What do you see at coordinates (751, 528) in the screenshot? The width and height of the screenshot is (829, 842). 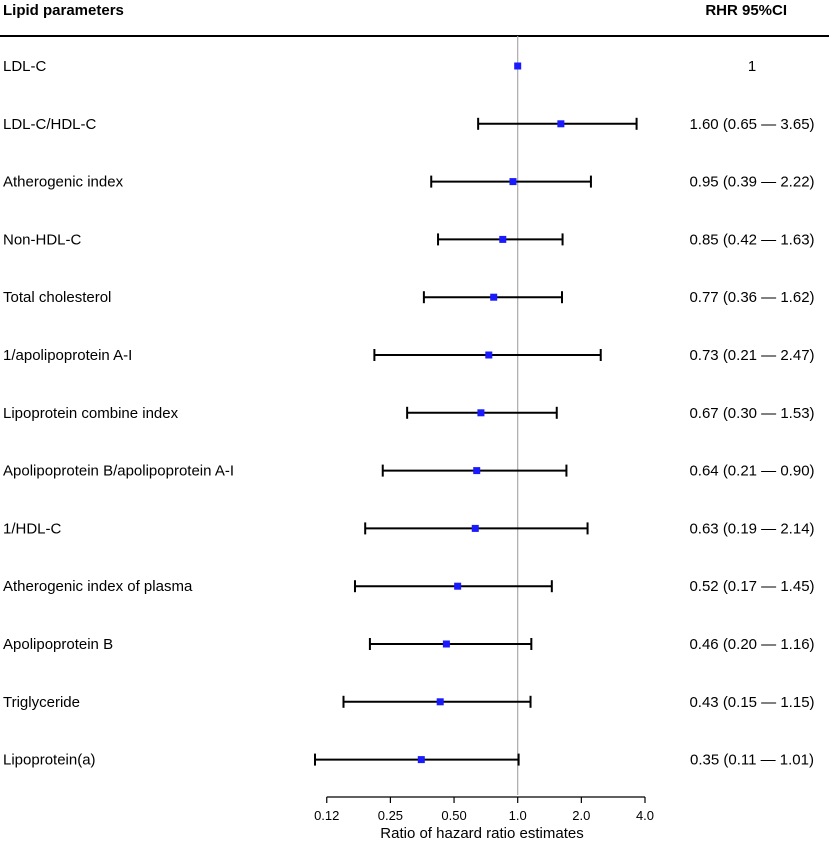 I see `row-ci-text: 0.63 (0.19 — 2.14)` at bounding box center [751, 528].